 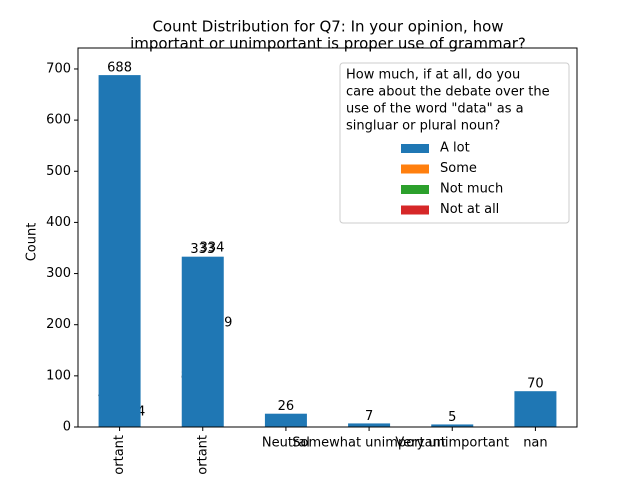 What do you see at coordinates (58, 68) in the screenshot?
I see `y-tick-label: 700` at bounding box center [58, 68].